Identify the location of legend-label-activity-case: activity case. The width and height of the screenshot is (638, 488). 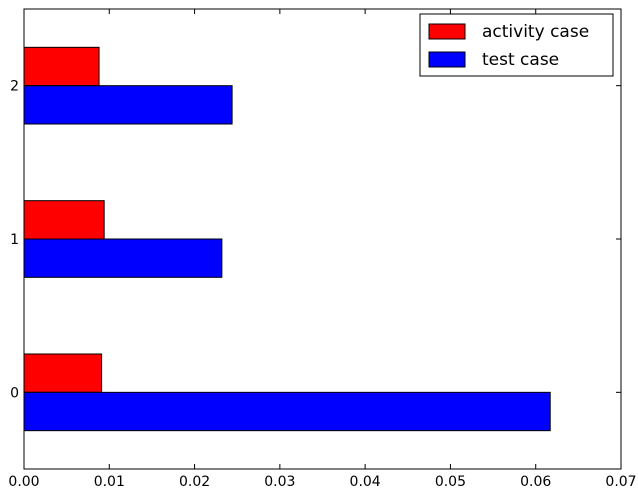
(535, 32).